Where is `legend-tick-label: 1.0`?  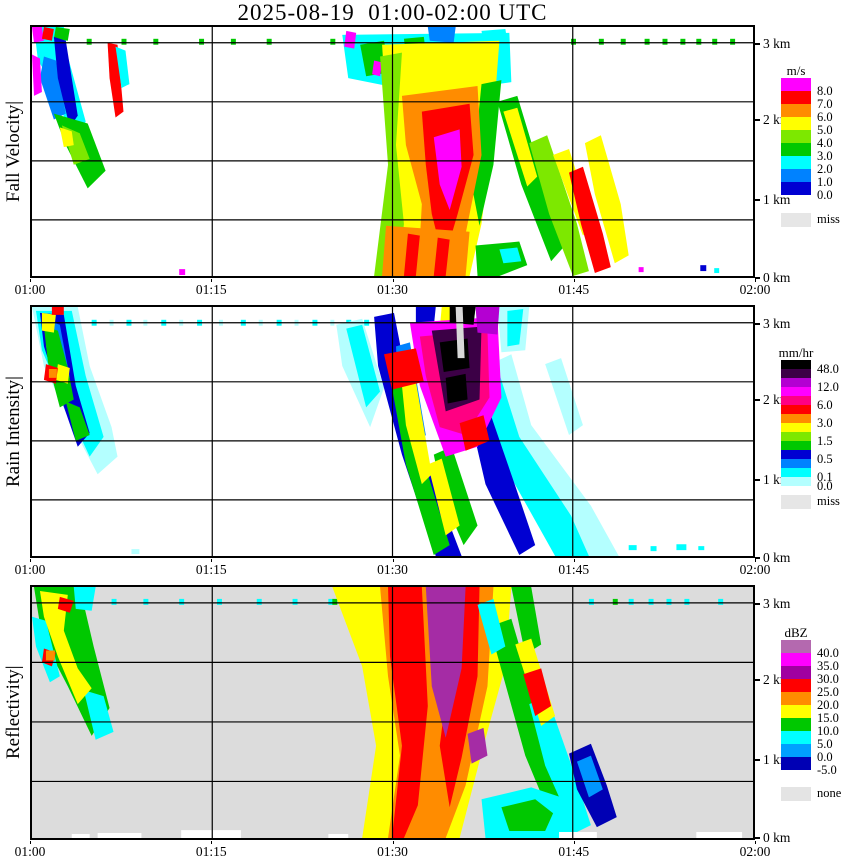
legend-tick-label: 1.0 is located at coordinates (825, 181).